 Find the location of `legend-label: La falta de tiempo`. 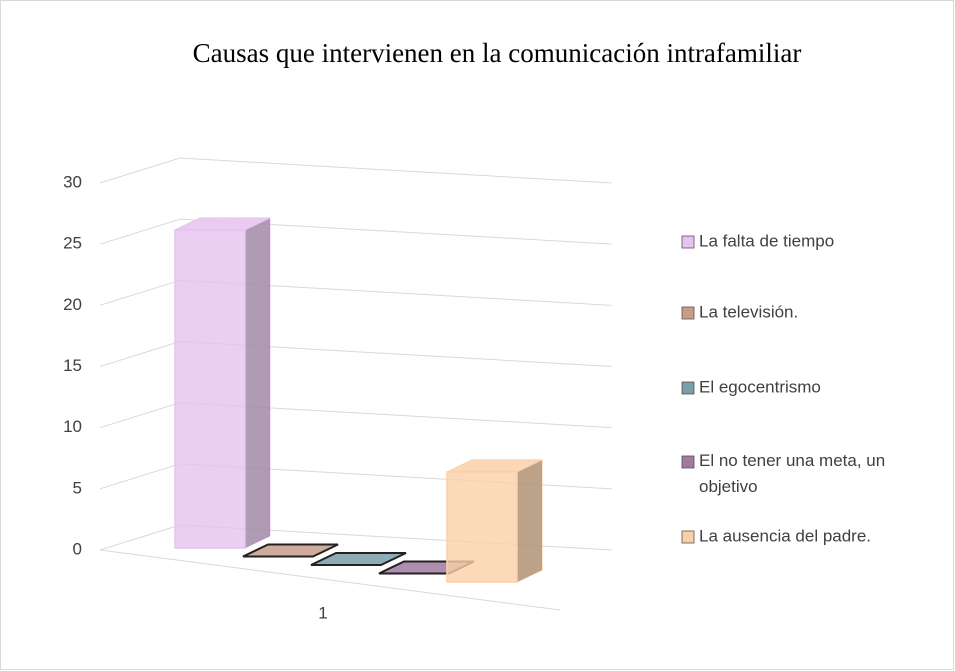

legend-label: La falta de tiempo is located at coordinates (766, 240).